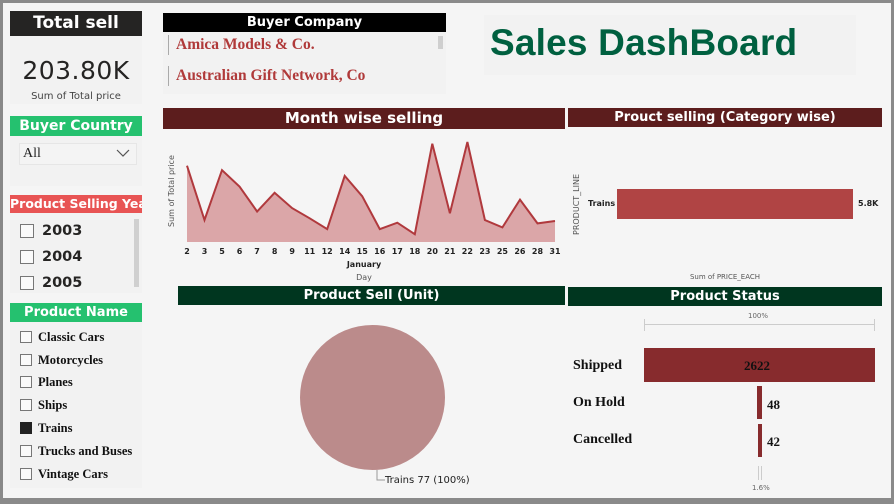 The height and width of the screenshot is (504, 894). Describe the element at coordinates (644, 42) in the screenshot. I see `page-title: Sales DashBoard` at that location.